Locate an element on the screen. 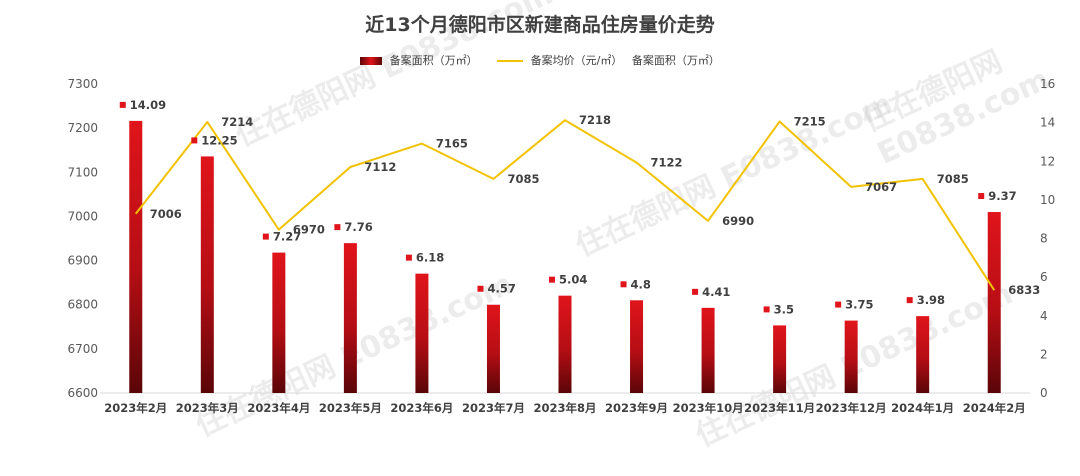 Image resolution: width=1080 pixels, height=476 pixels. x-tick-label: 2023年2月 is located at coordinates (135, 408).